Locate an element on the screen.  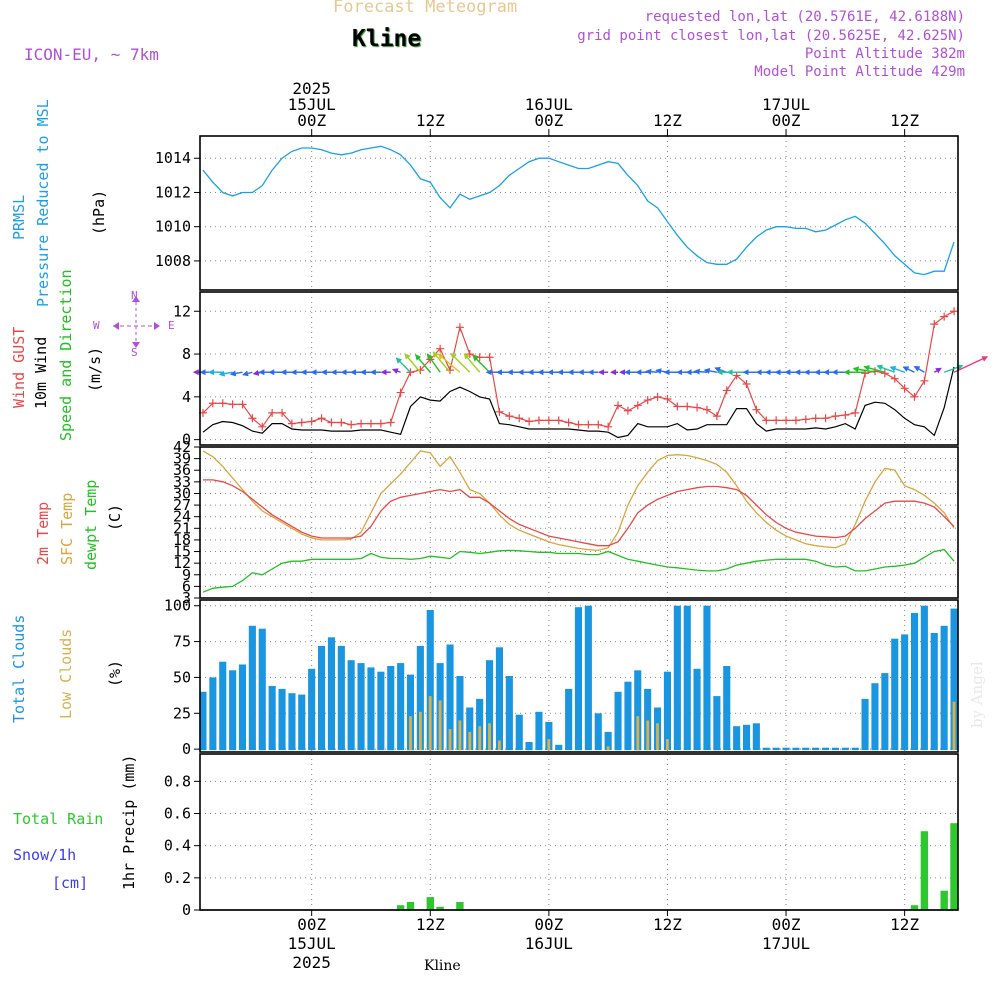
y-tick-label: 1010 is located at coordinates (173, 227).